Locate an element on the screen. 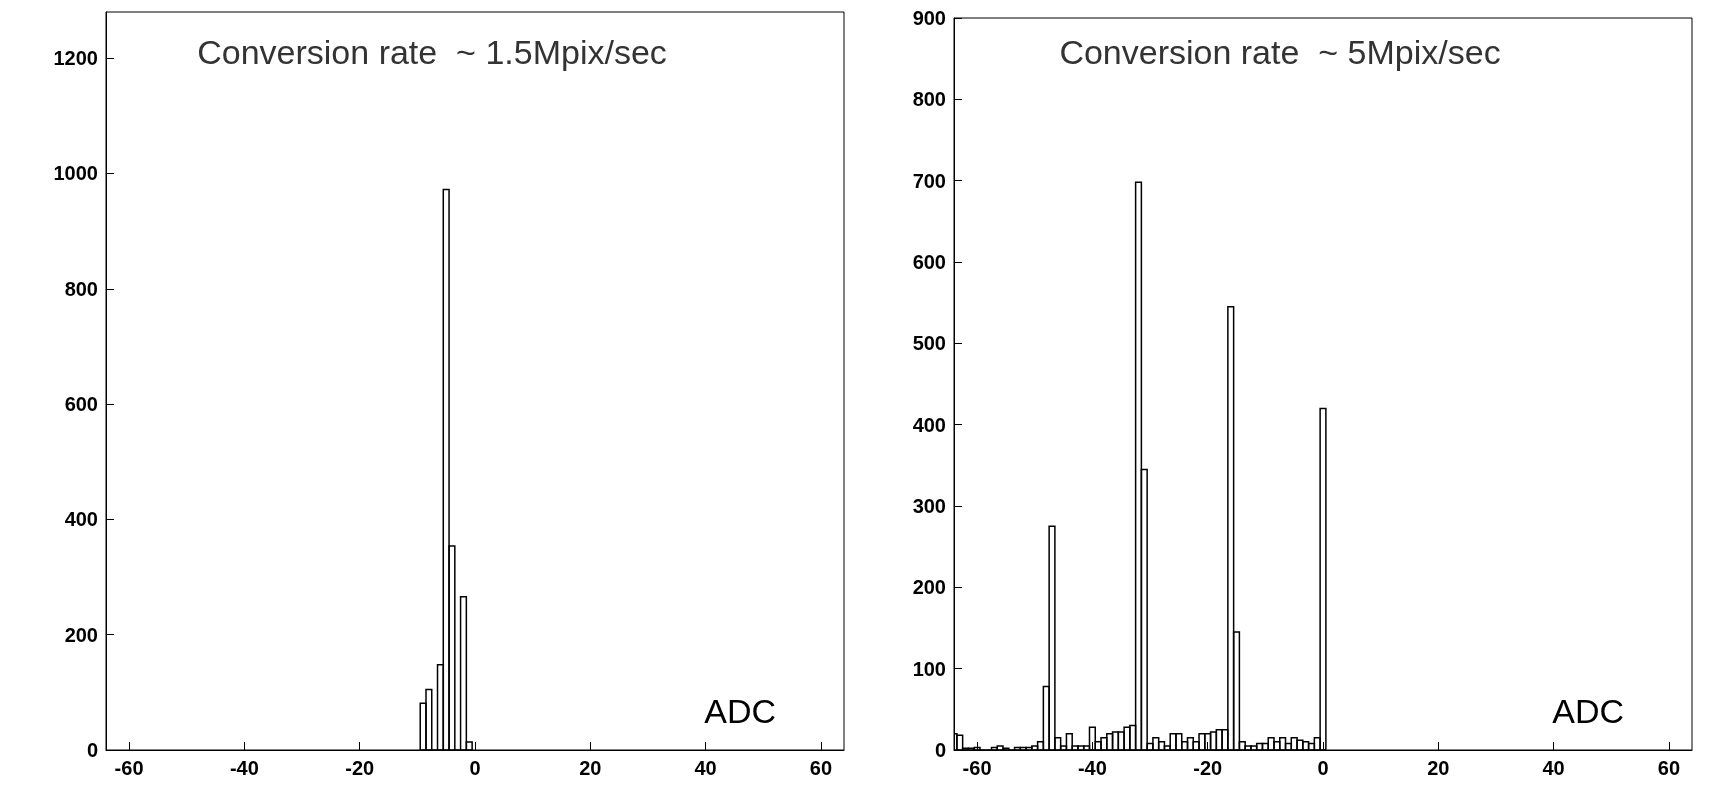 The image size is (1712, 792). text: Conversion rate ~ 1.5Mpix/sec is located at coordinates (432, 52).